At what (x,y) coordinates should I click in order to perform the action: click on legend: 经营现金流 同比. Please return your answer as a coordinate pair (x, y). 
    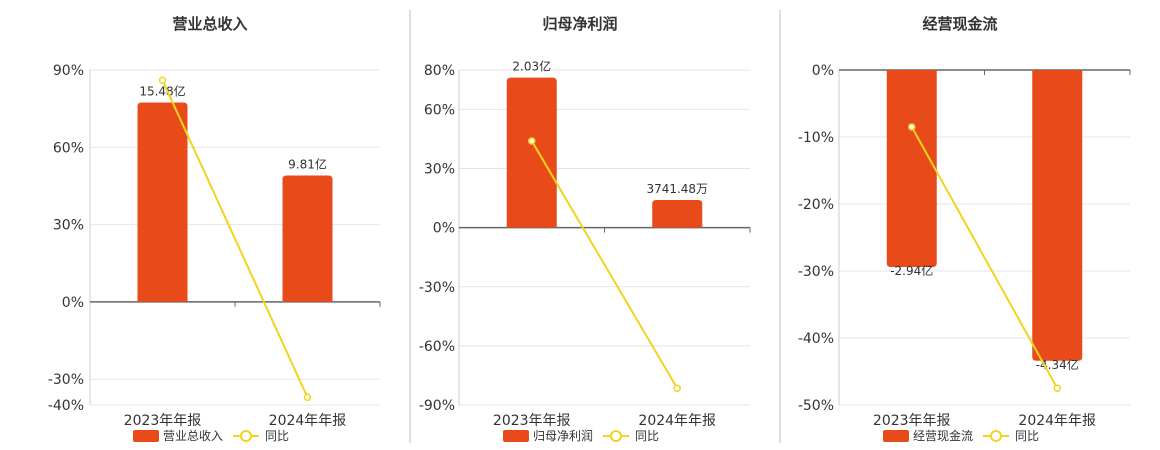
    Looking at the image, I should click on (961, 435).